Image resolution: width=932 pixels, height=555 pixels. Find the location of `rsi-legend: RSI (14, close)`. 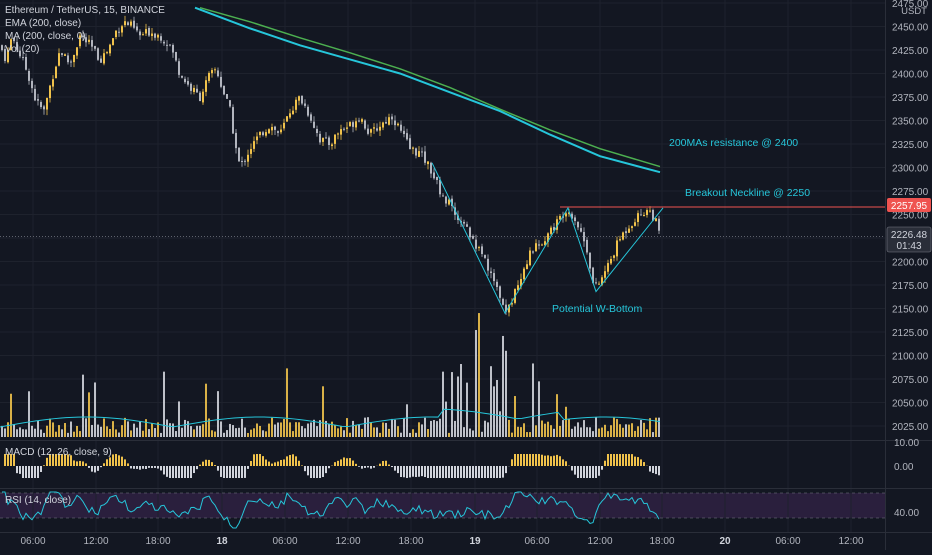

rsi-legend: RSI (14, close) is located at coordinates (38, 500).